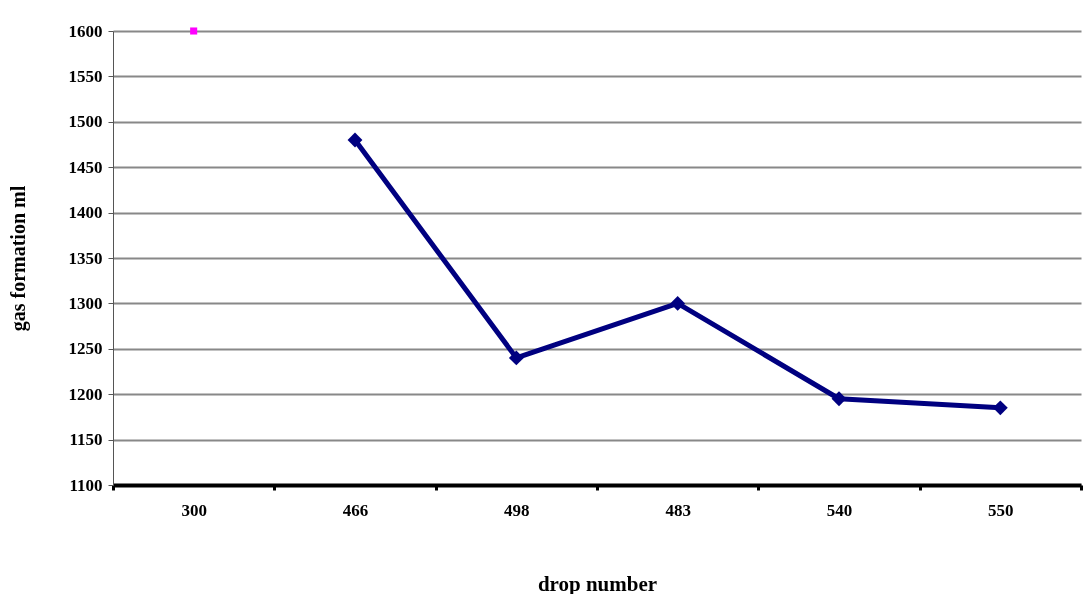 The width and height of the screenshot is (1085, 598). I want to click on y-tick-label: 1500, so click(85, 122).